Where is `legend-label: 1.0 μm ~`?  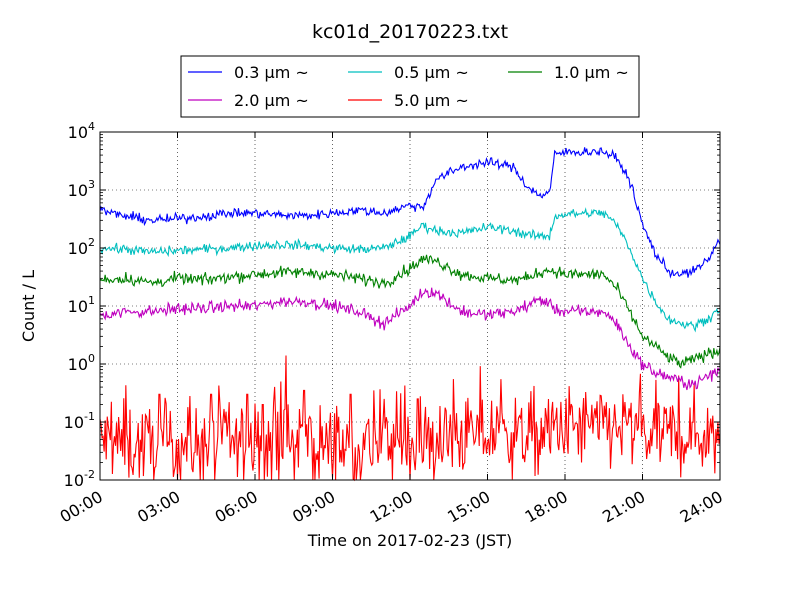 legend-label: 1.0 μm ~ is located at coordinates (591, 72).